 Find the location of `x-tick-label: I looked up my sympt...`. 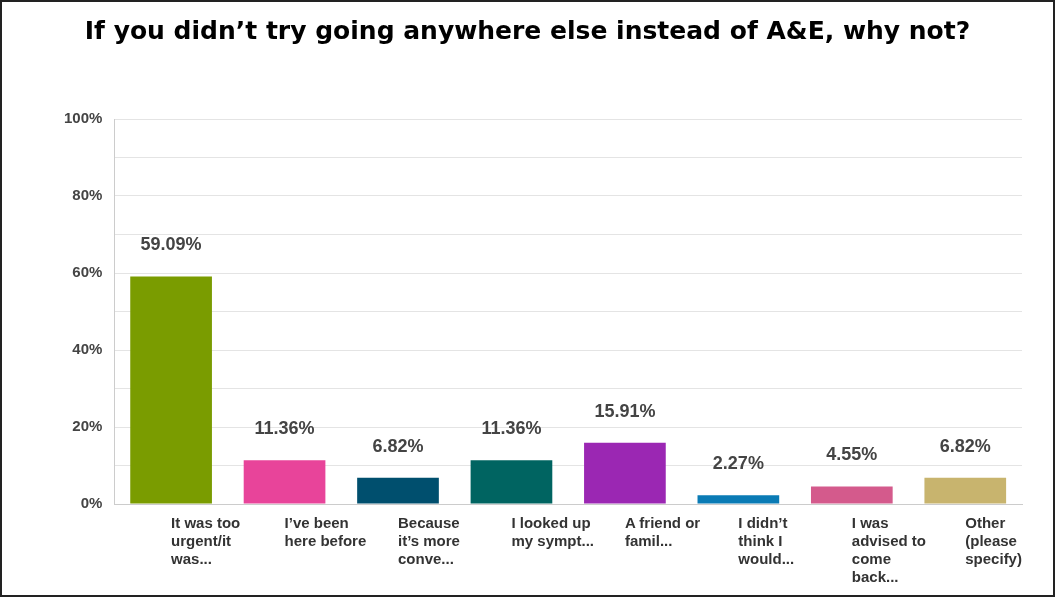

x-tick-label: I looked up my sympt... is located at coordinates (552, 532).